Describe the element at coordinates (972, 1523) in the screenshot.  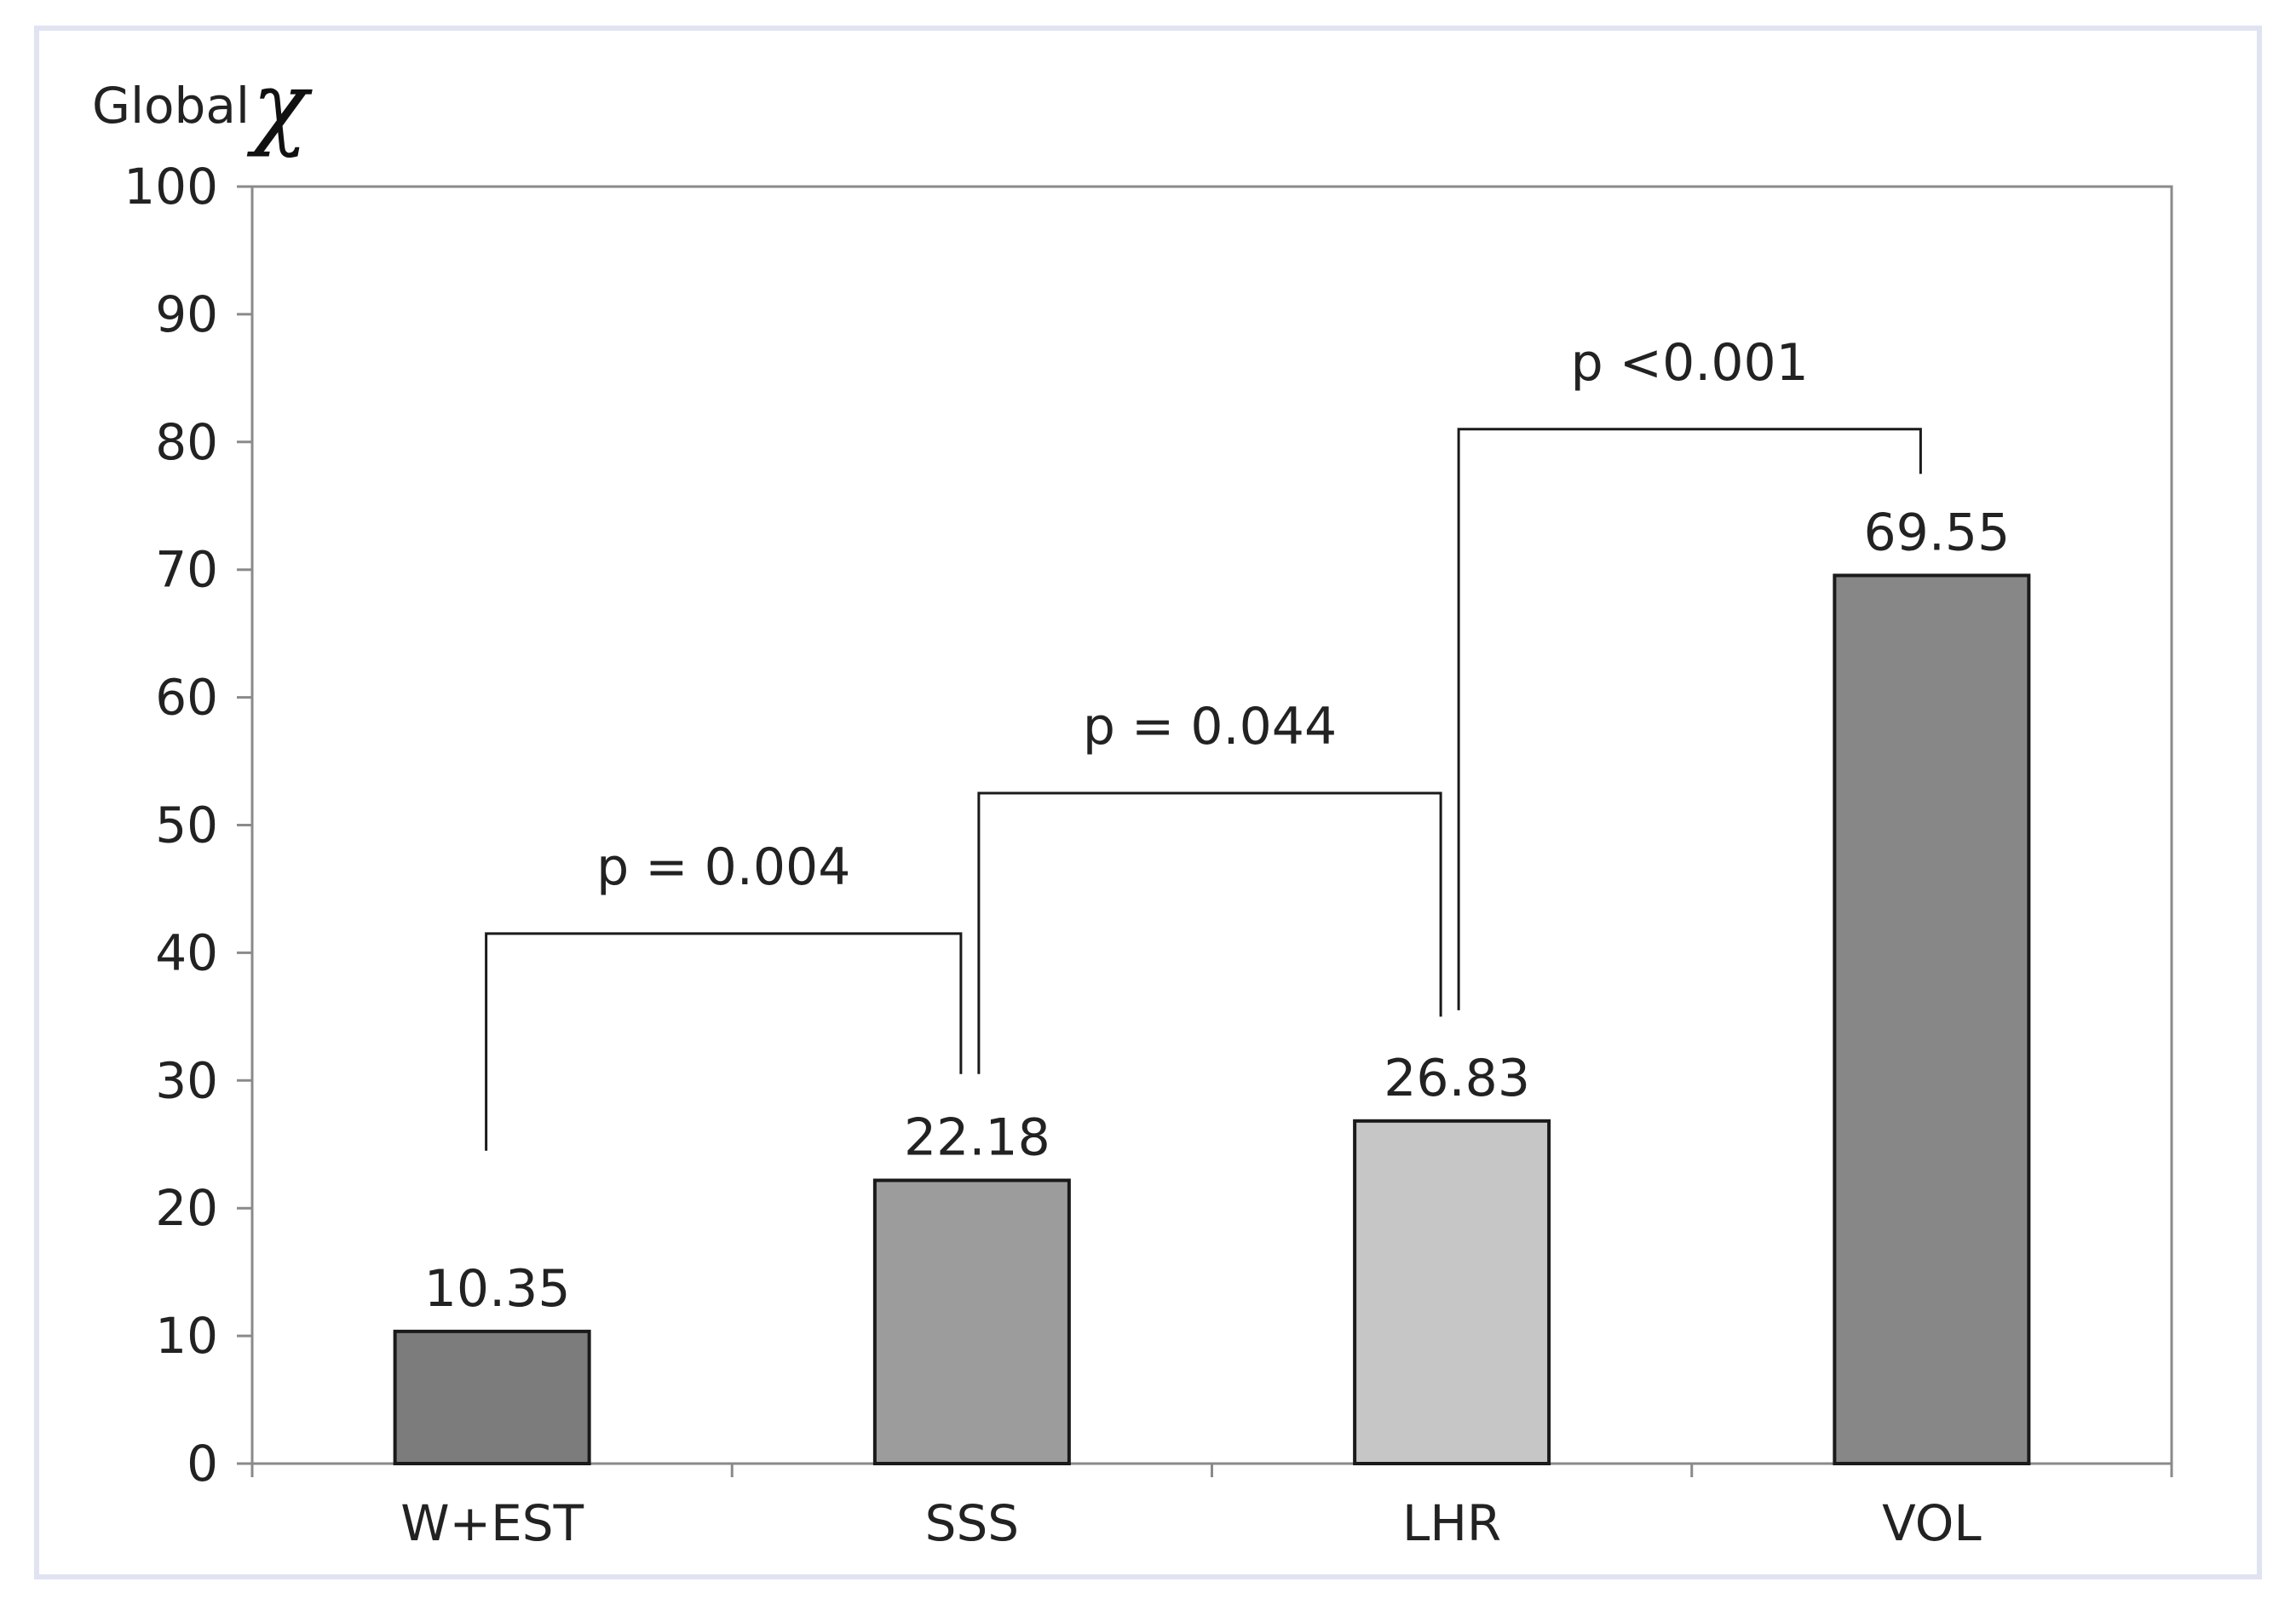
I see `category-label: SSS` at that location.